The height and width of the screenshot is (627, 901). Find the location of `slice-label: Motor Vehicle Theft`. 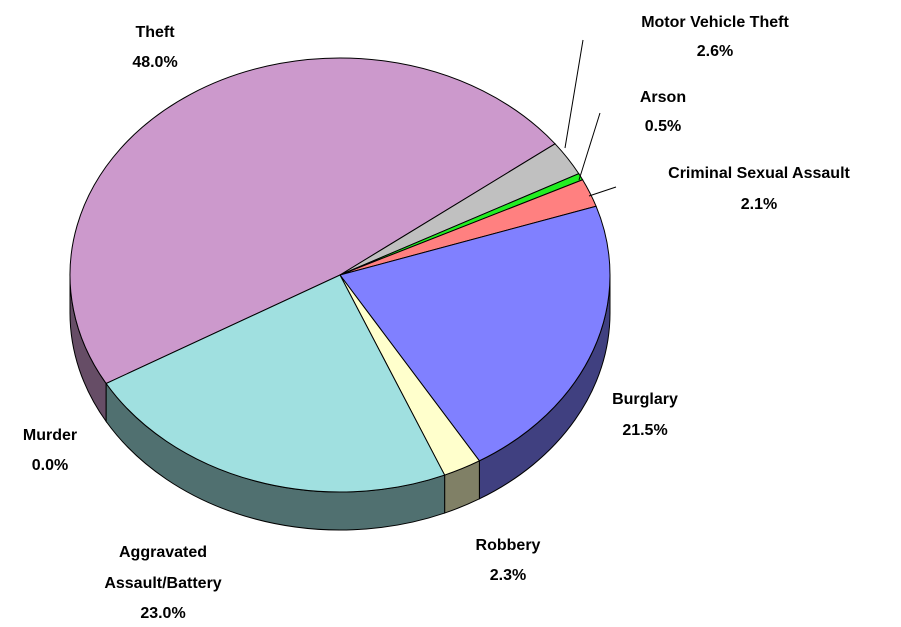

slice-label: Motor Vehicle Theft is located at coordinates (715, 22).